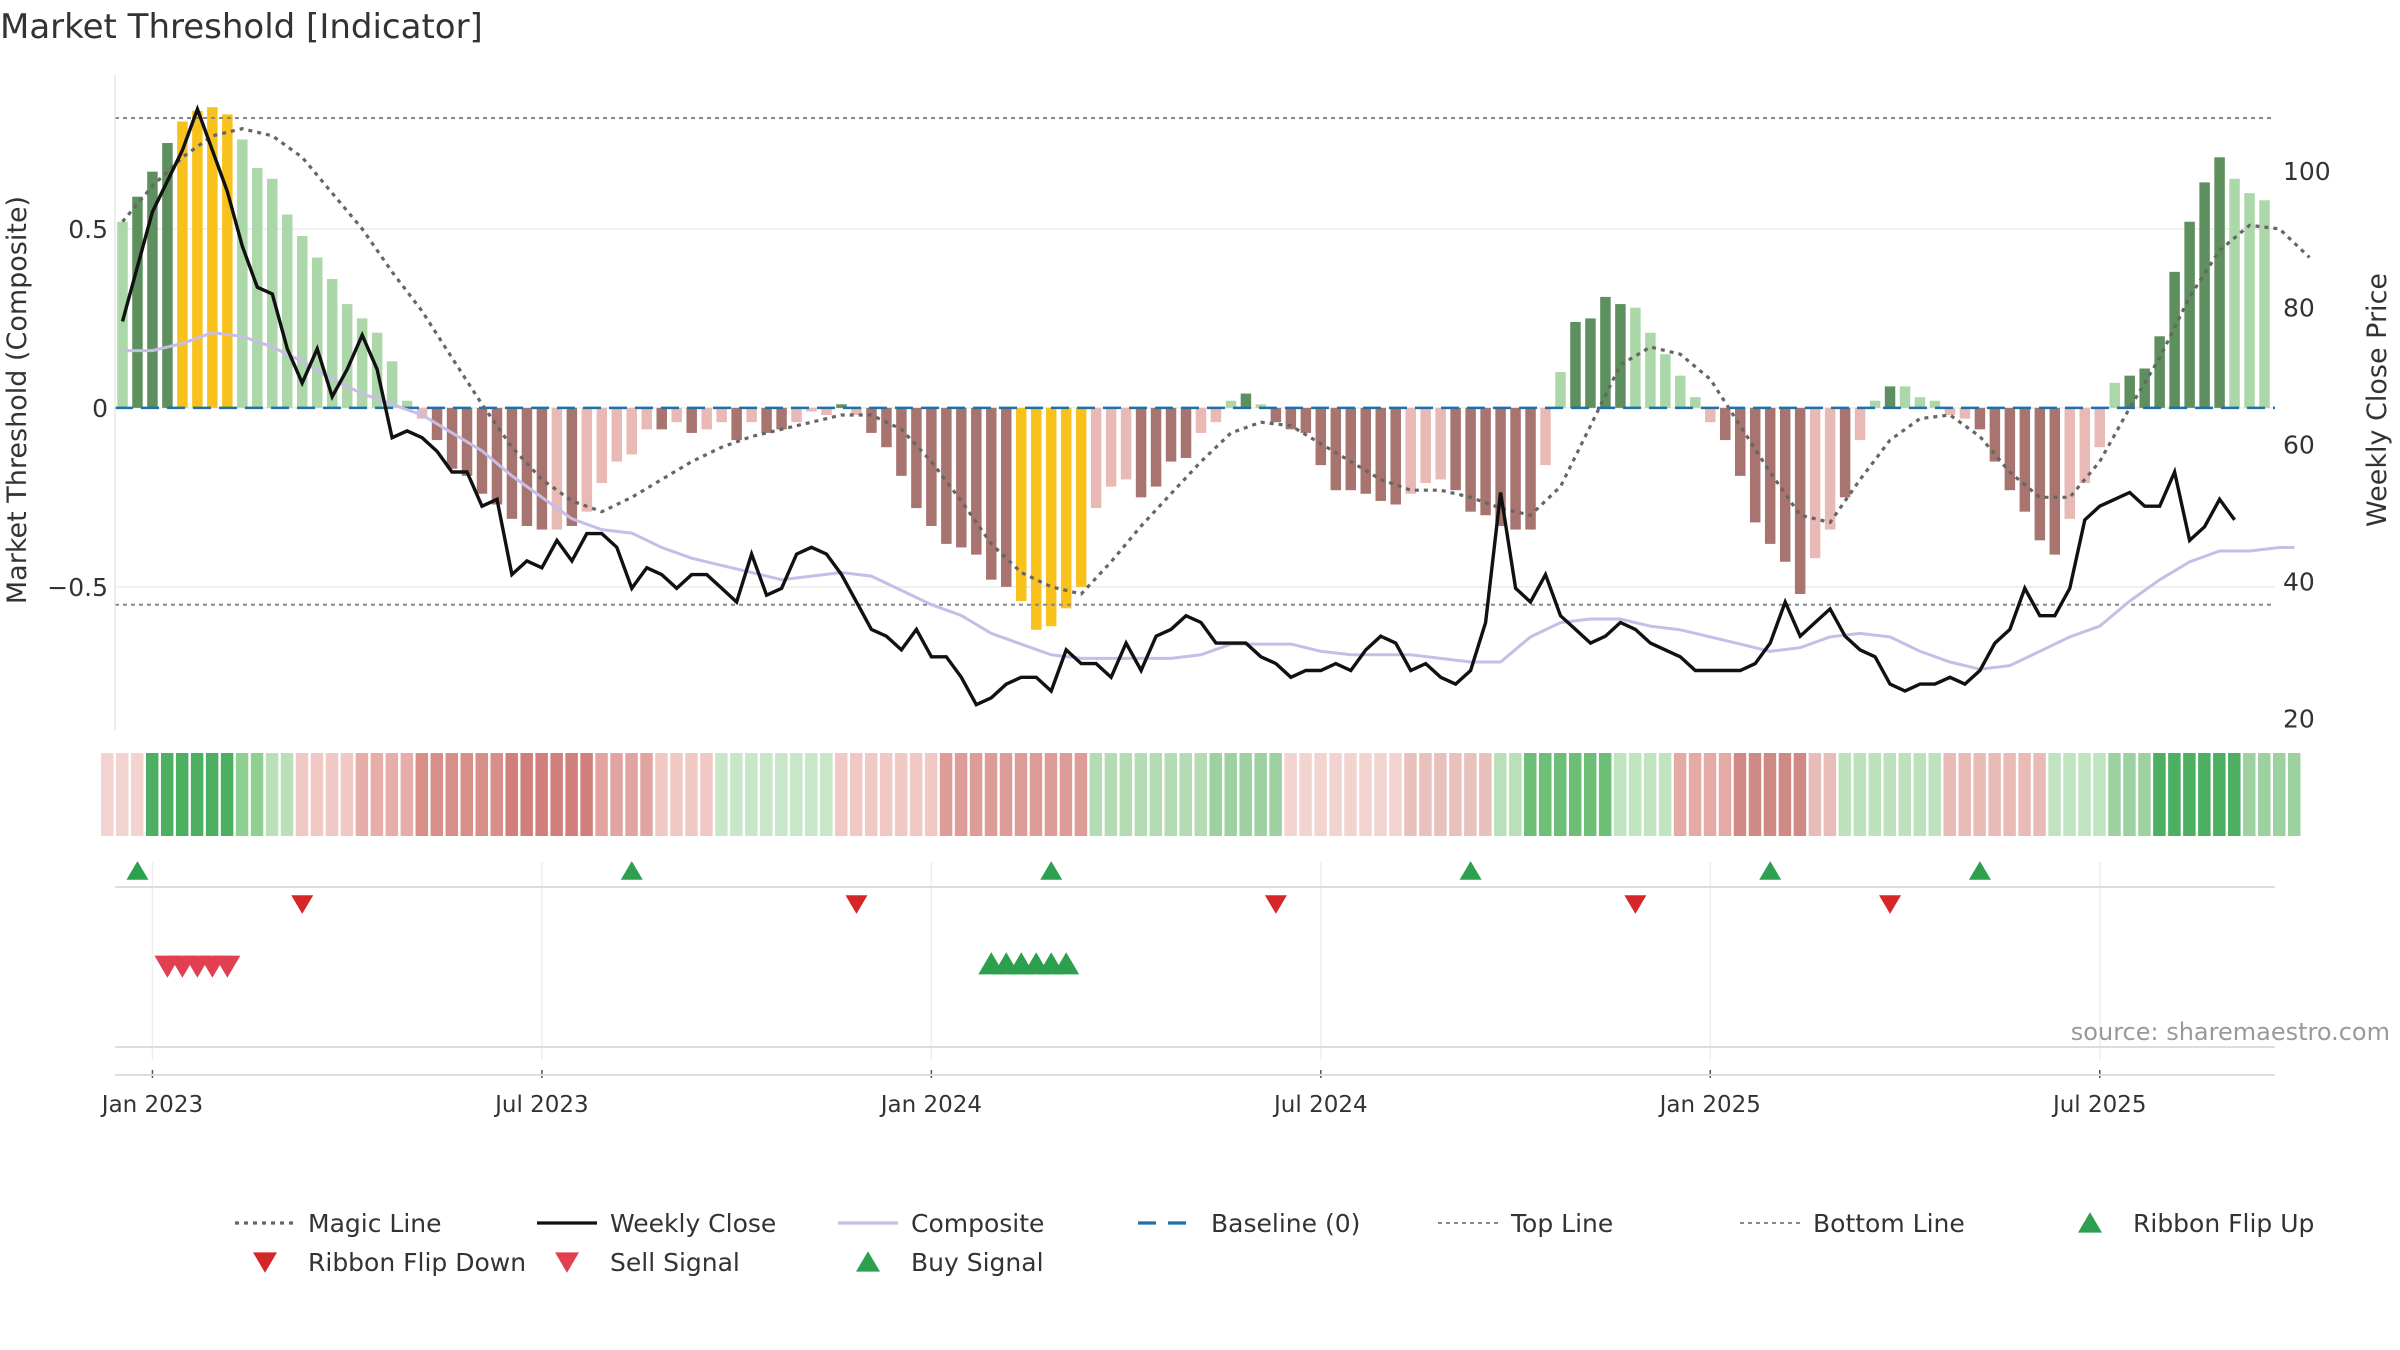  I want to click on legend-item: Weekly Close, so click(656, 1223).